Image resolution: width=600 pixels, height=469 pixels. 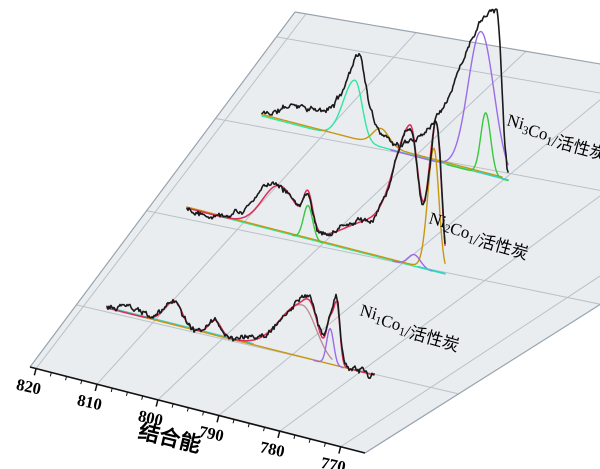 What do you see at coordinates (211, 434) in the screenshot?
I see `x-axis-tick-label: 790` at bounding box center [211, 434].